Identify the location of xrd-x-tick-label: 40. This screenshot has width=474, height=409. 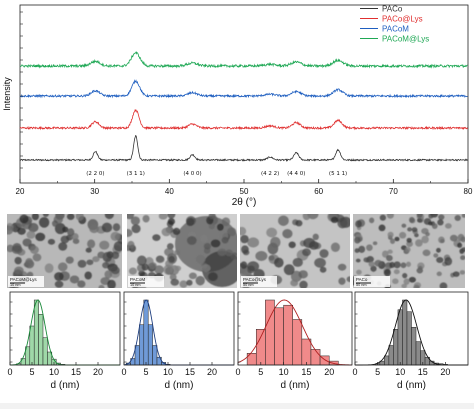
(169, 191).